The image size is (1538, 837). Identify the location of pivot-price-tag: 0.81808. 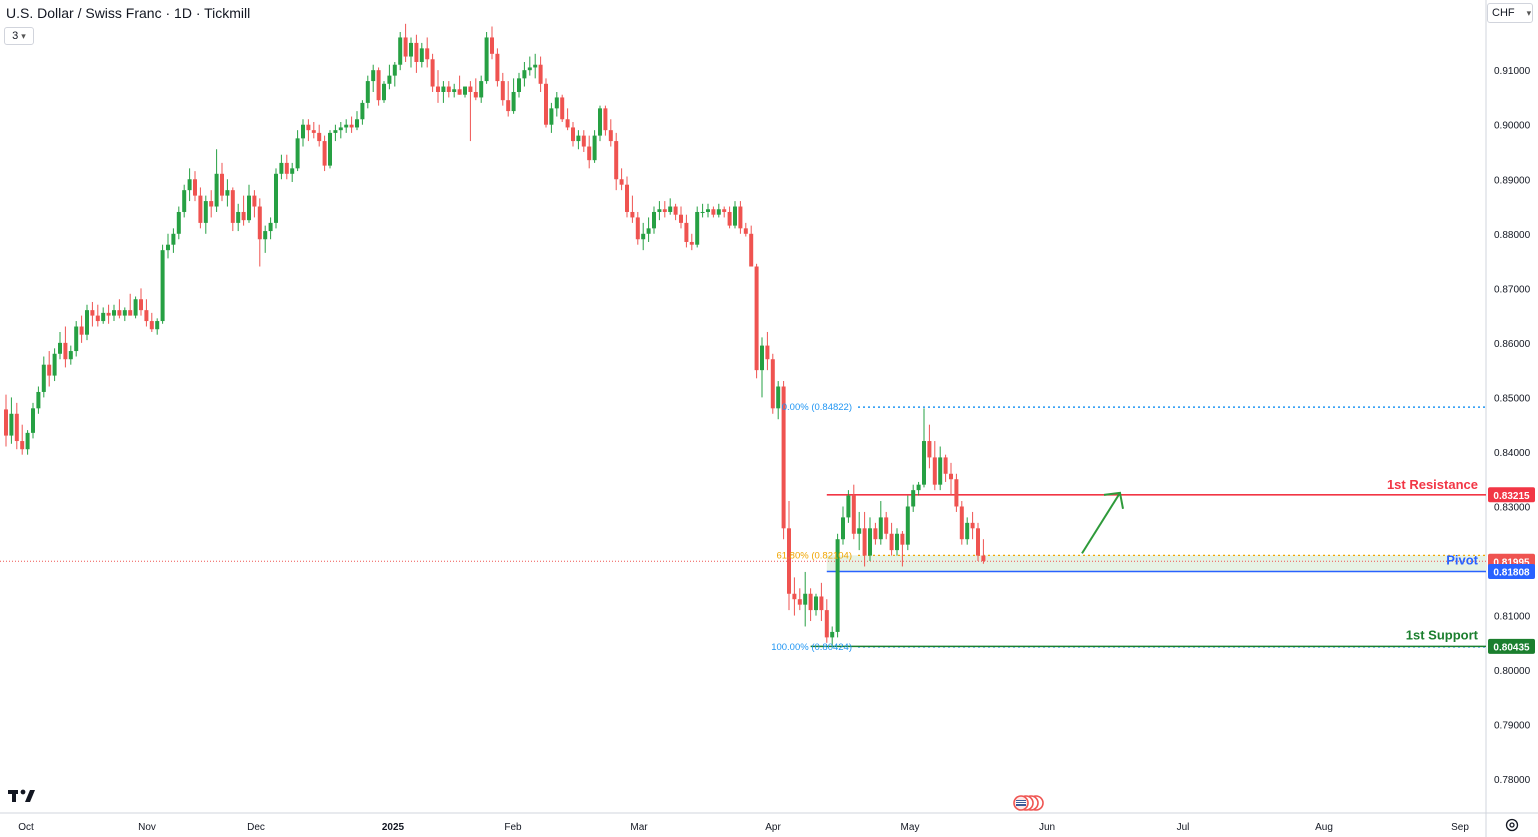
(1511, 571).